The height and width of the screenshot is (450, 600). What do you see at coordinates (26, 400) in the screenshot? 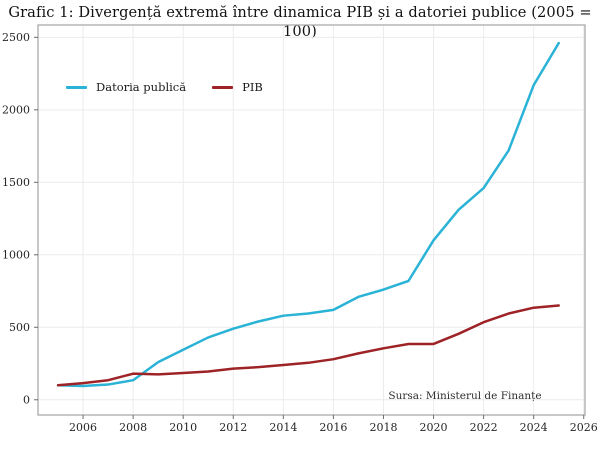
I see `y-tick-label: 0` at bounding box center [26, 400].